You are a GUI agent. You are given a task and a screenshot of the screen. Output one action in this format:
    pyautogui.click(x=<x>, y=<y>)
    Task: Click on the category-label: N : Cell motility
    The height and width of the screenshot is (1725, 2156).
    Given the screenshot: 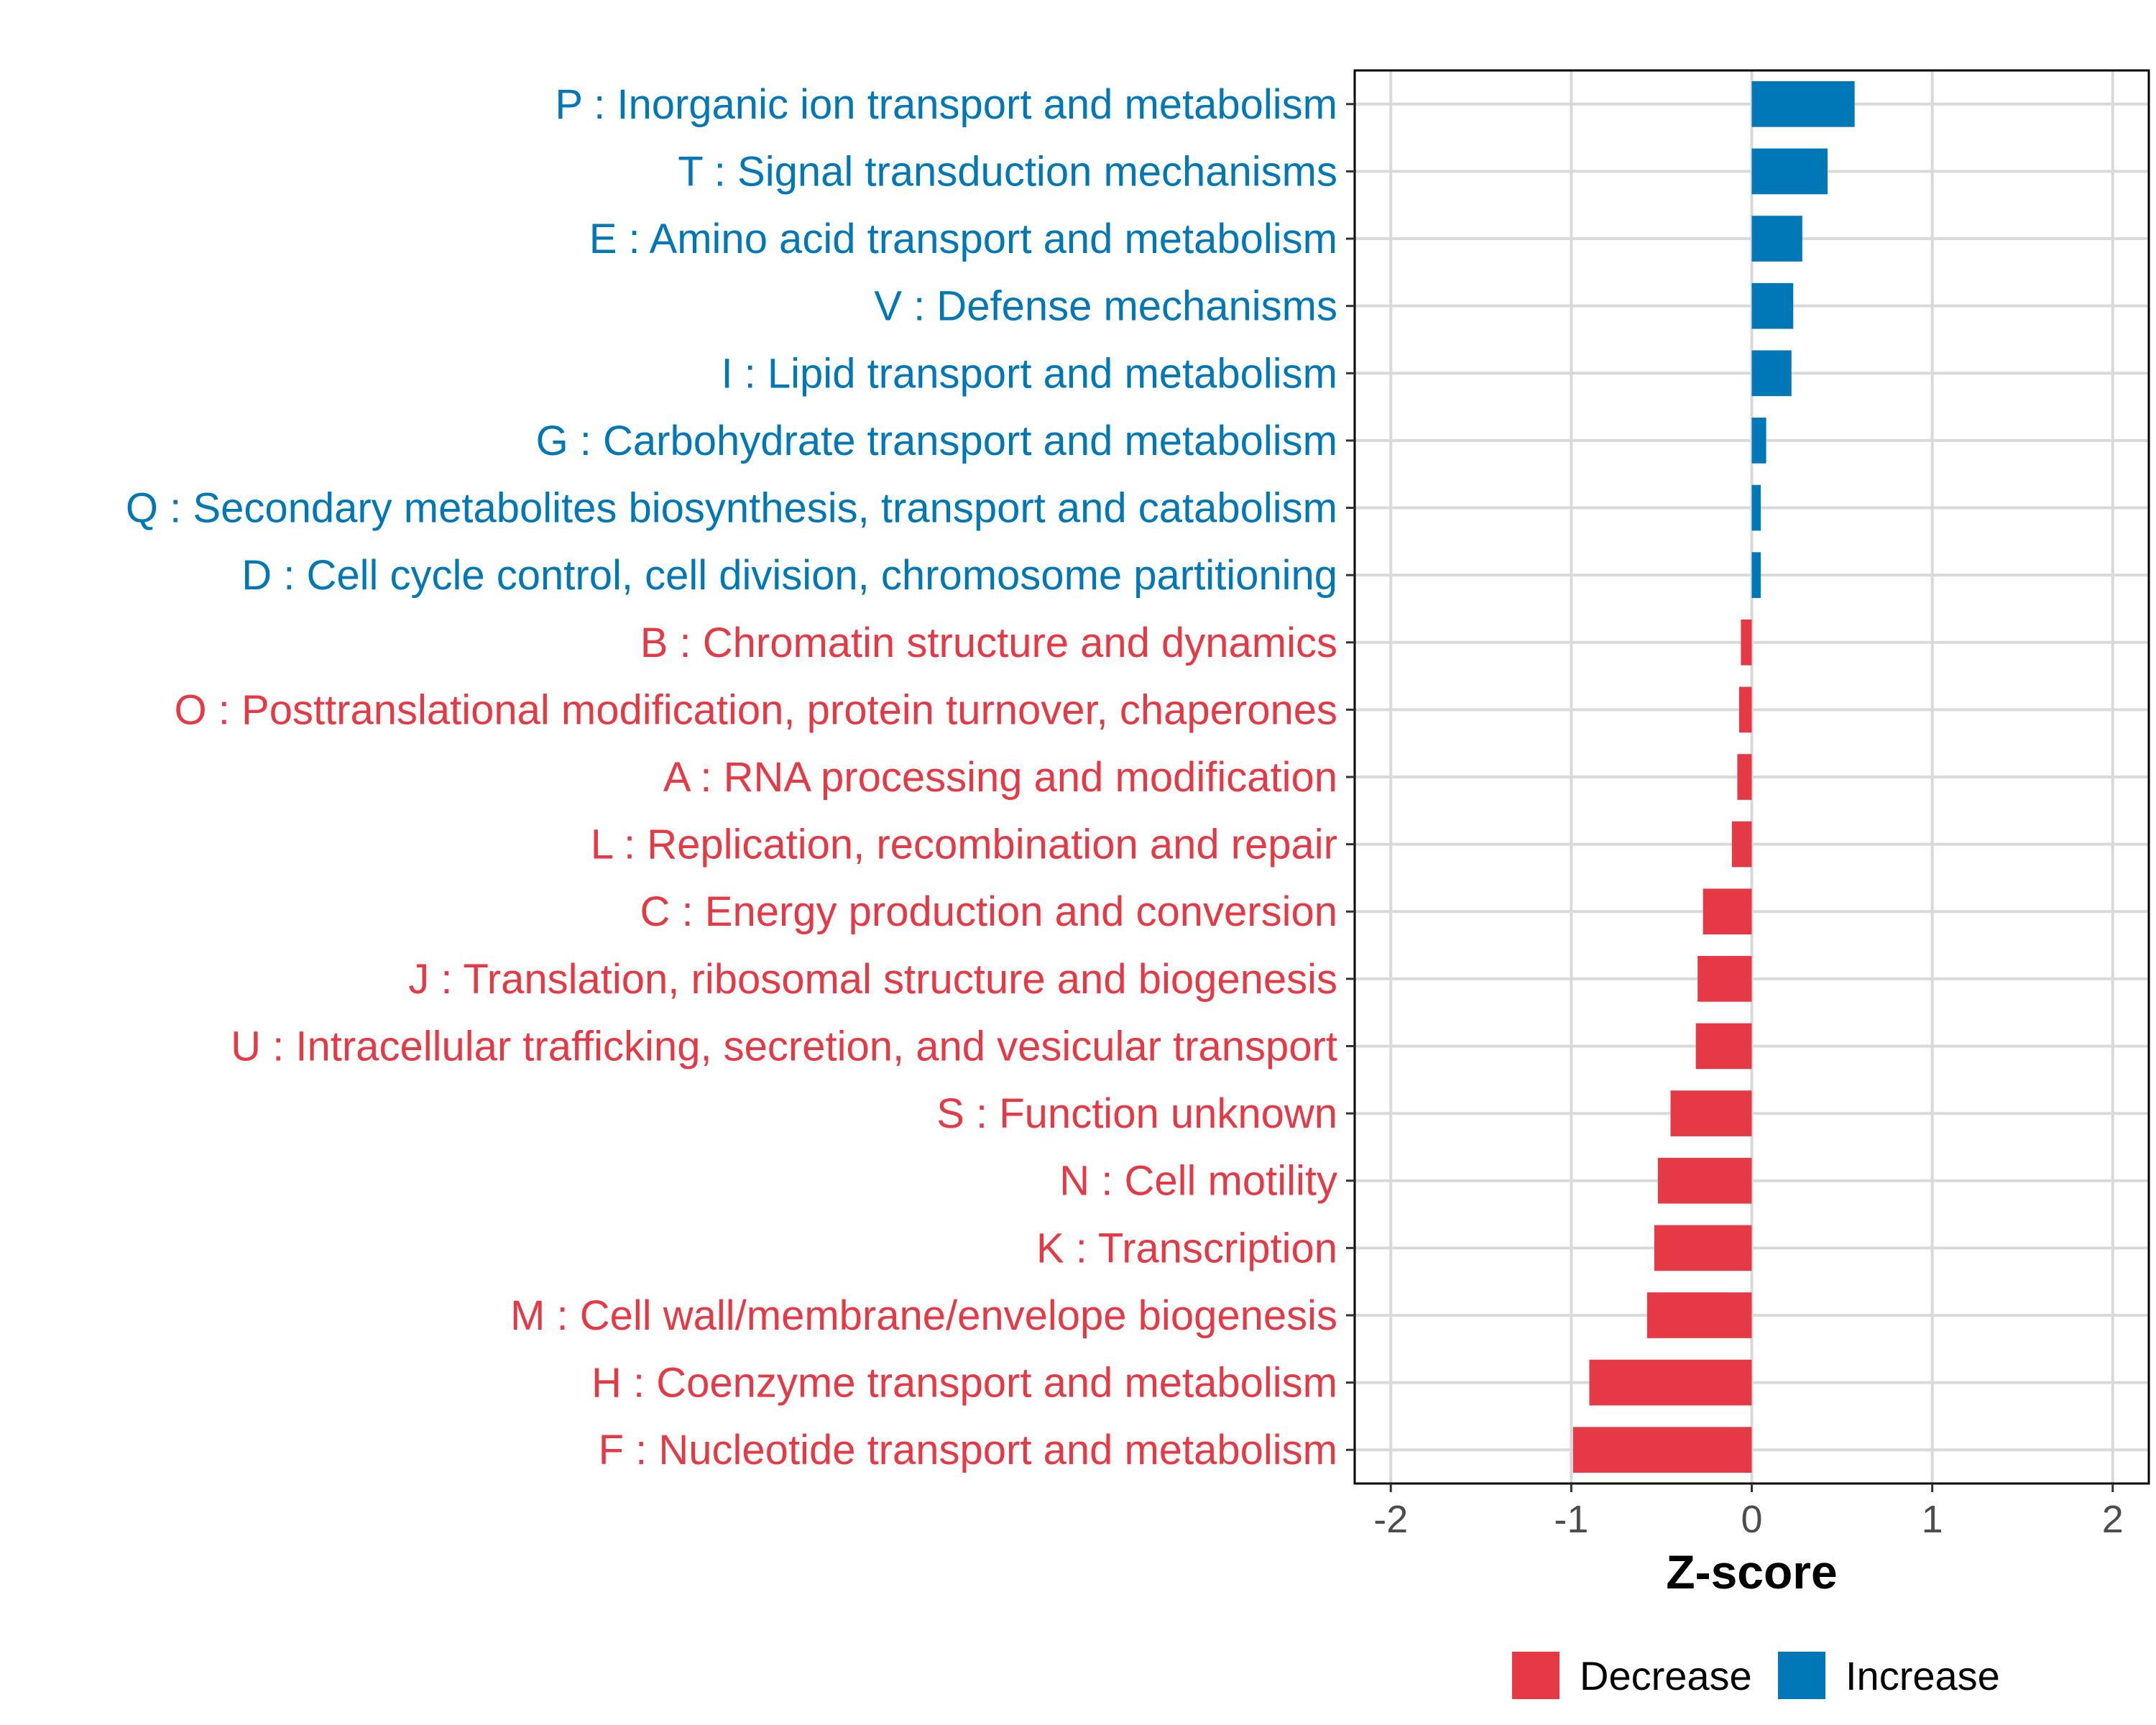 What is the action you would take?
    pyautogui.click(x=1198, y=1181)
    